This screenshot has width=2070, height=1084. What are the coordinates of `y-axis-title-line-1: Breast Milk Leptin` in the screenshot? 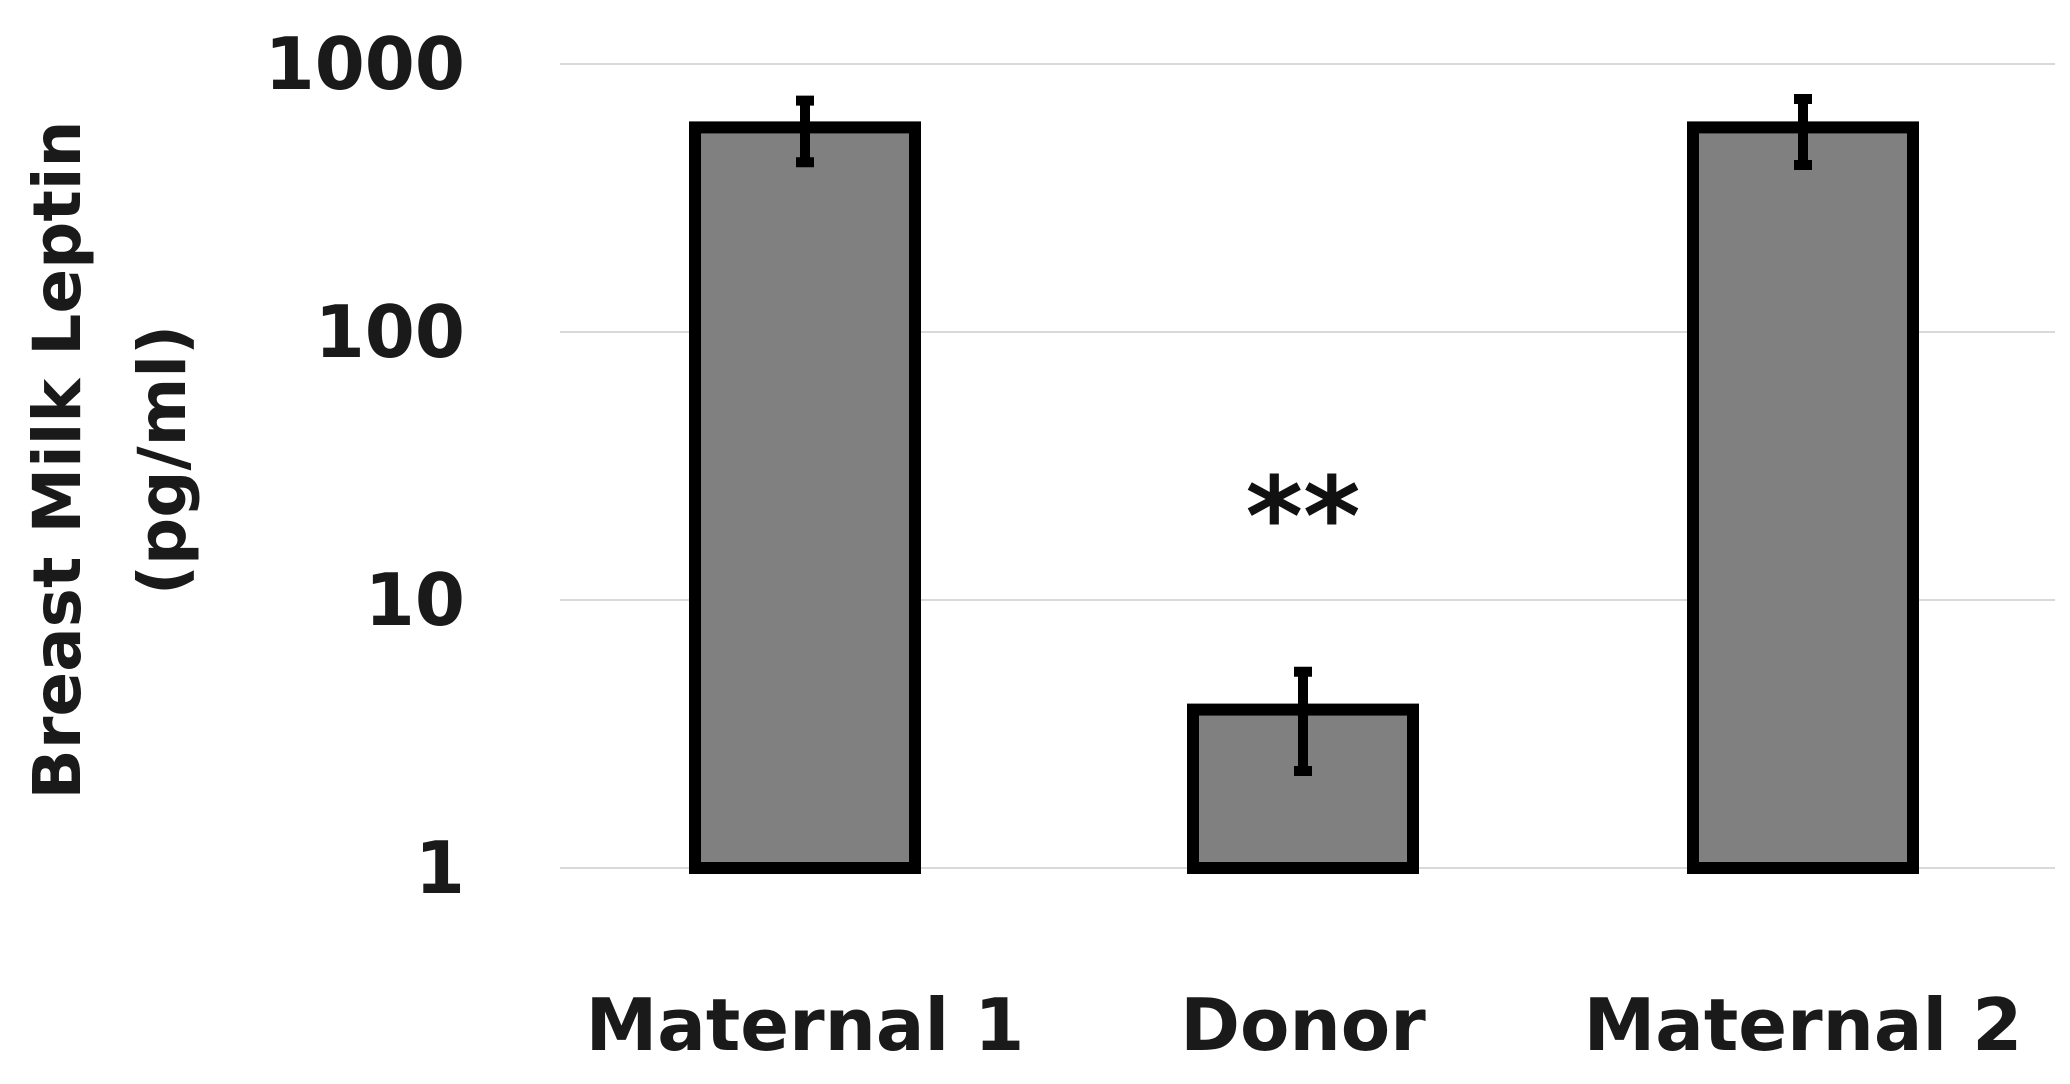 It's located at (57, 460).